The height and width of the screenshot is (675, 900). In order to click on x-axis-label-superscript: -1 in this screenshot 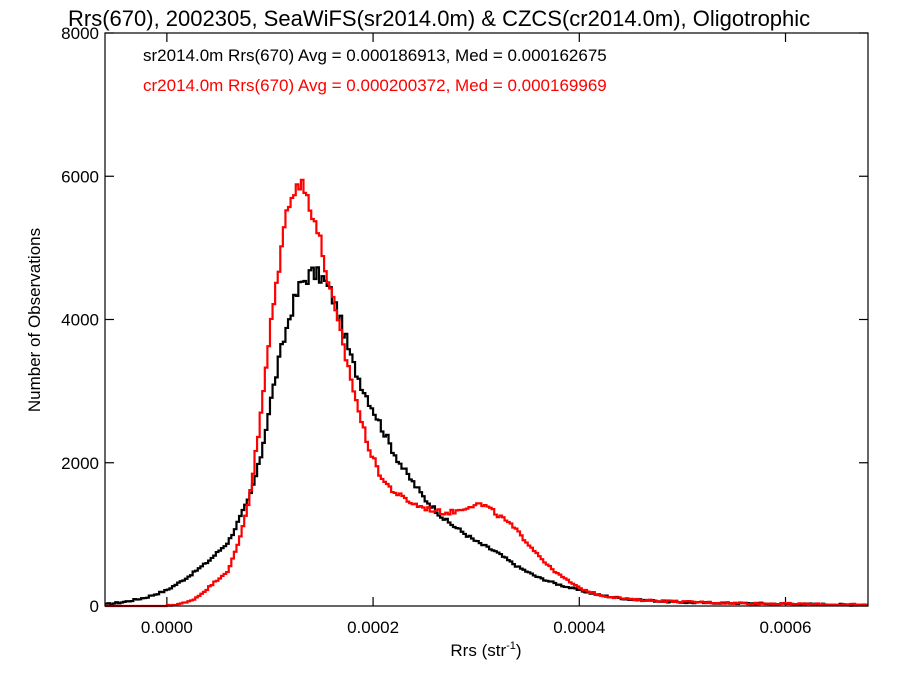, I will do `click(511, 646)`.